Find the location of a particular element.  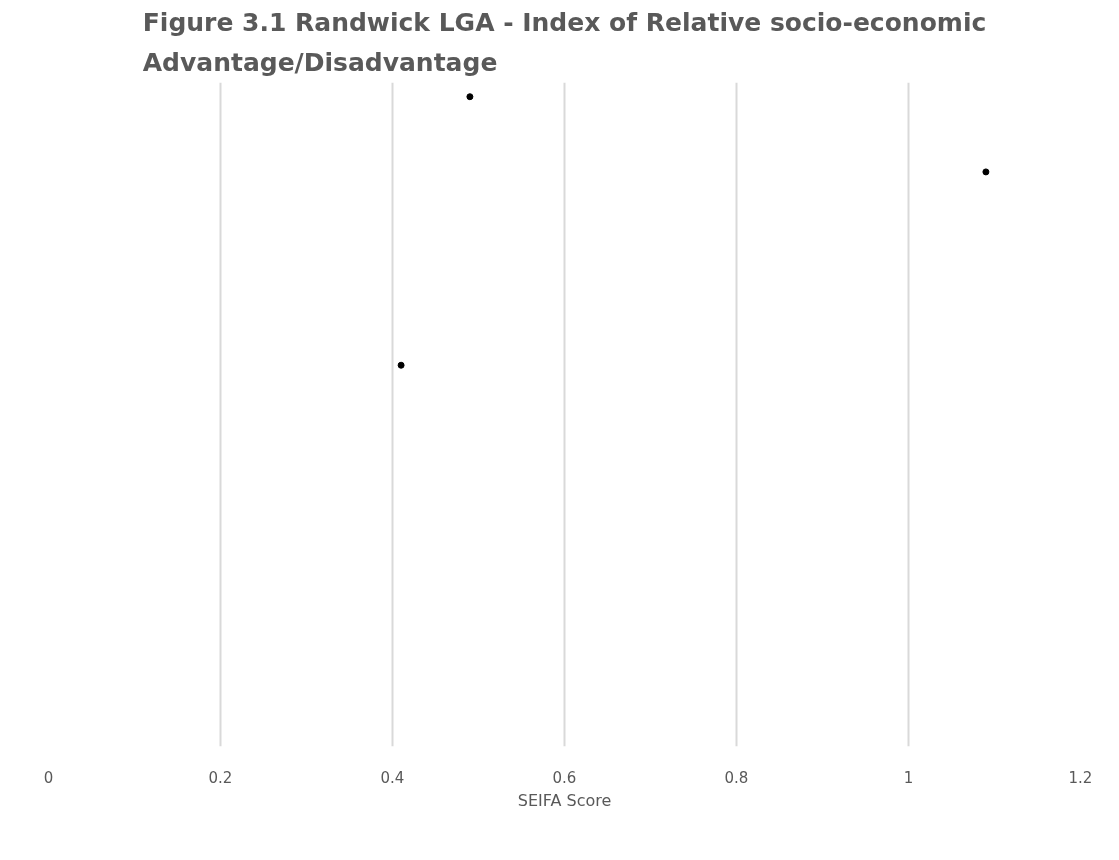

x-tick-label: 0.2 is located at coordinates (220, 777).